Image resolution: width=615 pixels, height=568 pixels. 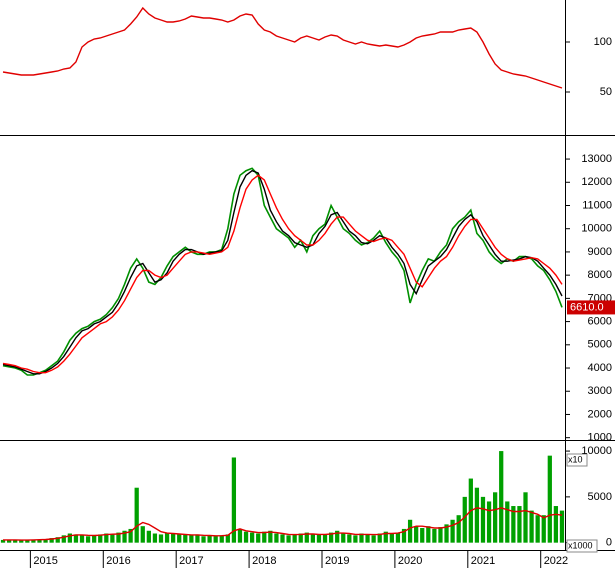 I want to click on y-tick-label: 0, so click(x=609, y=543).